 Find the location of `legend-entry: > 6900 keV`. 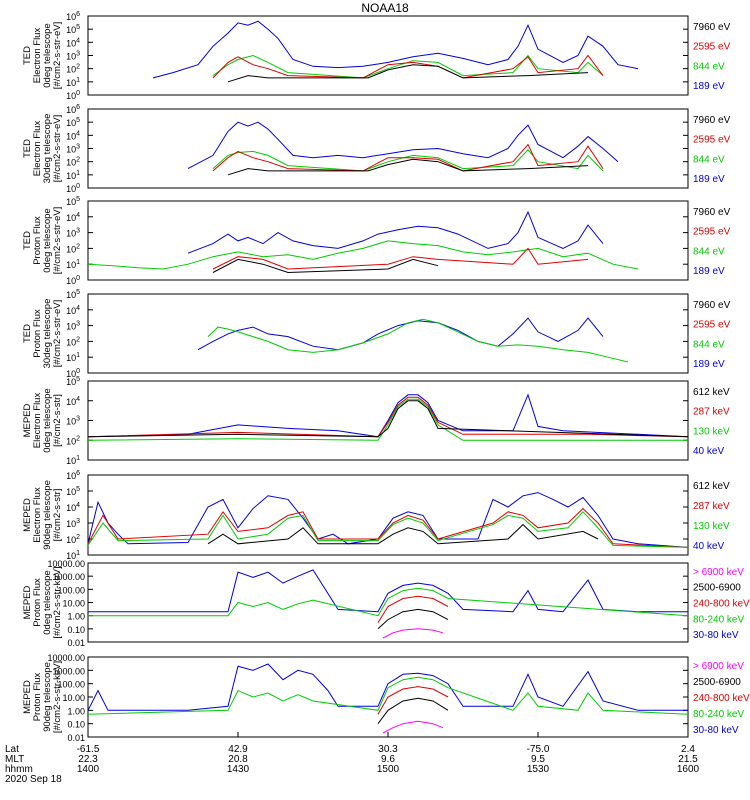

legend-entry: > 6900 keV is located at coordinates (718, 666).